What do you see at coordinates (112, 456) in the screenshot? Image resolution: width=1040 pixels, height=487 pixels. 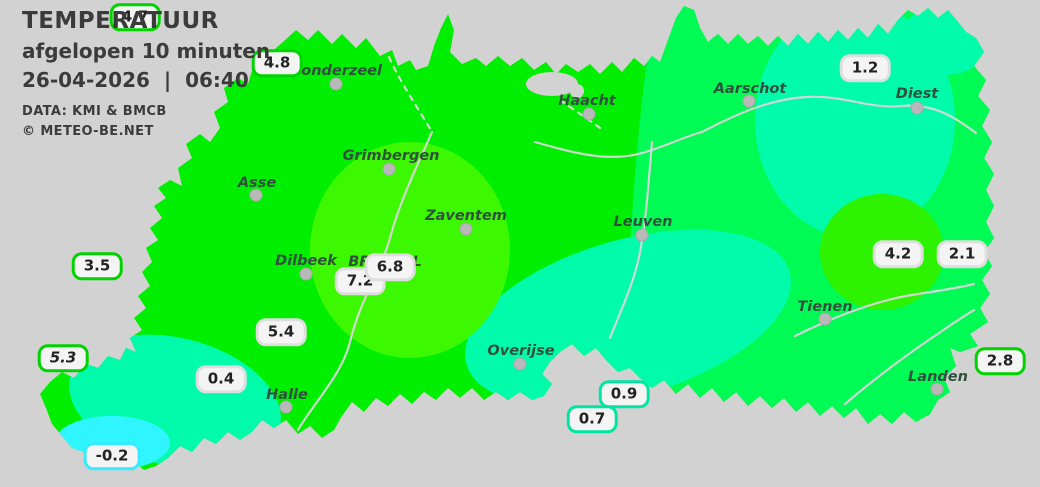 I see `temp-badge--0-2: -0.2` at bounding box center [112, 456].